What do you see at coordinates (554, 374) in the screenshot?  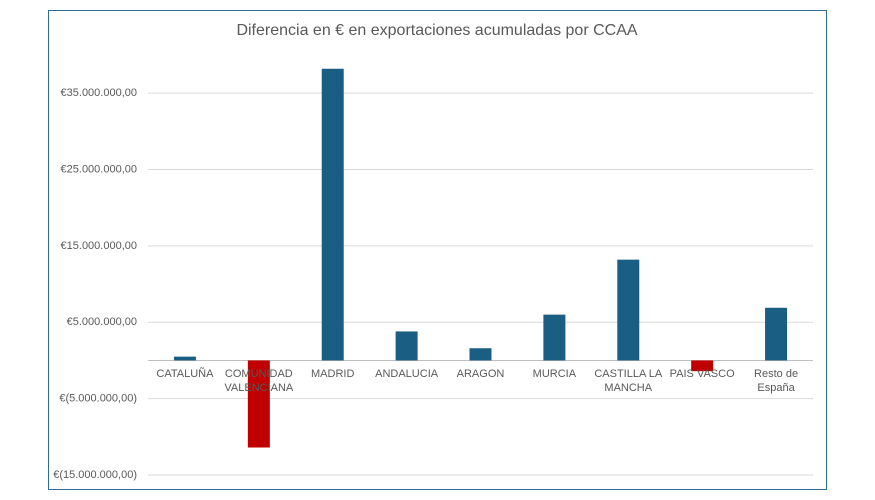 I see `x-tick-label: MURCIA` at bounding box center [554, 374].